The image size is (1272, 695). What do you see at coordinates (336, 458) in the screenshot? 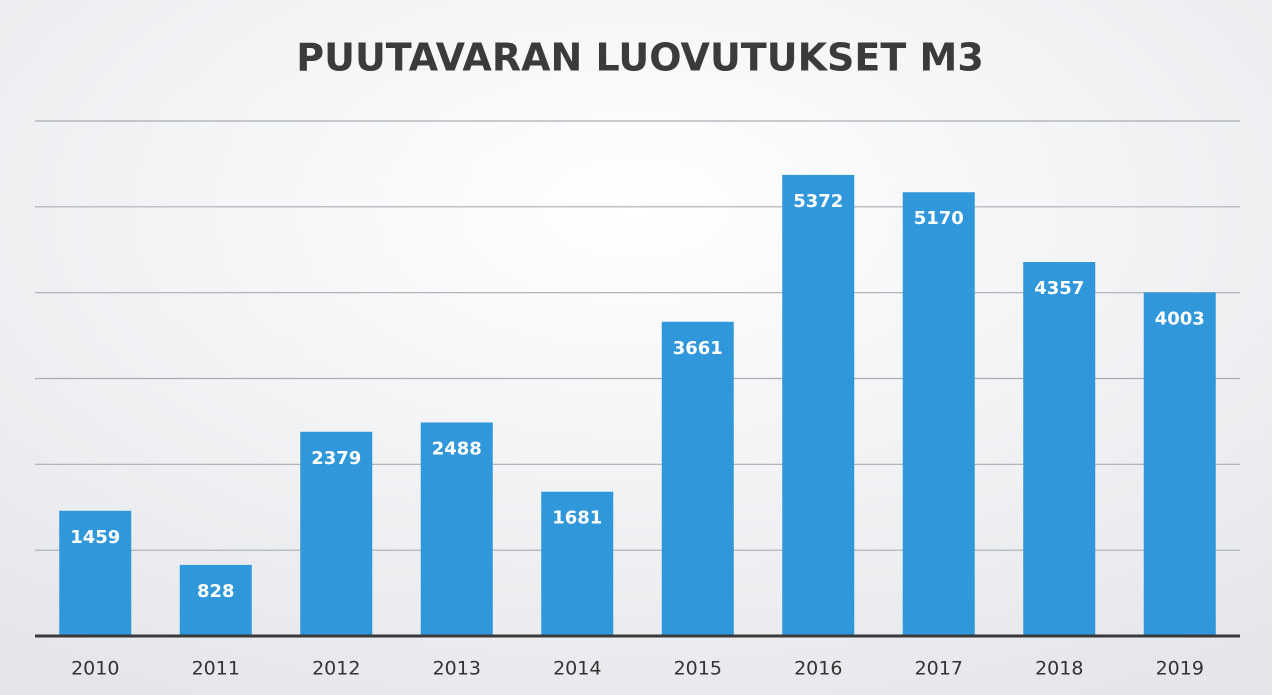
I see `data-label: 2379` at bounding box center [336, 458].